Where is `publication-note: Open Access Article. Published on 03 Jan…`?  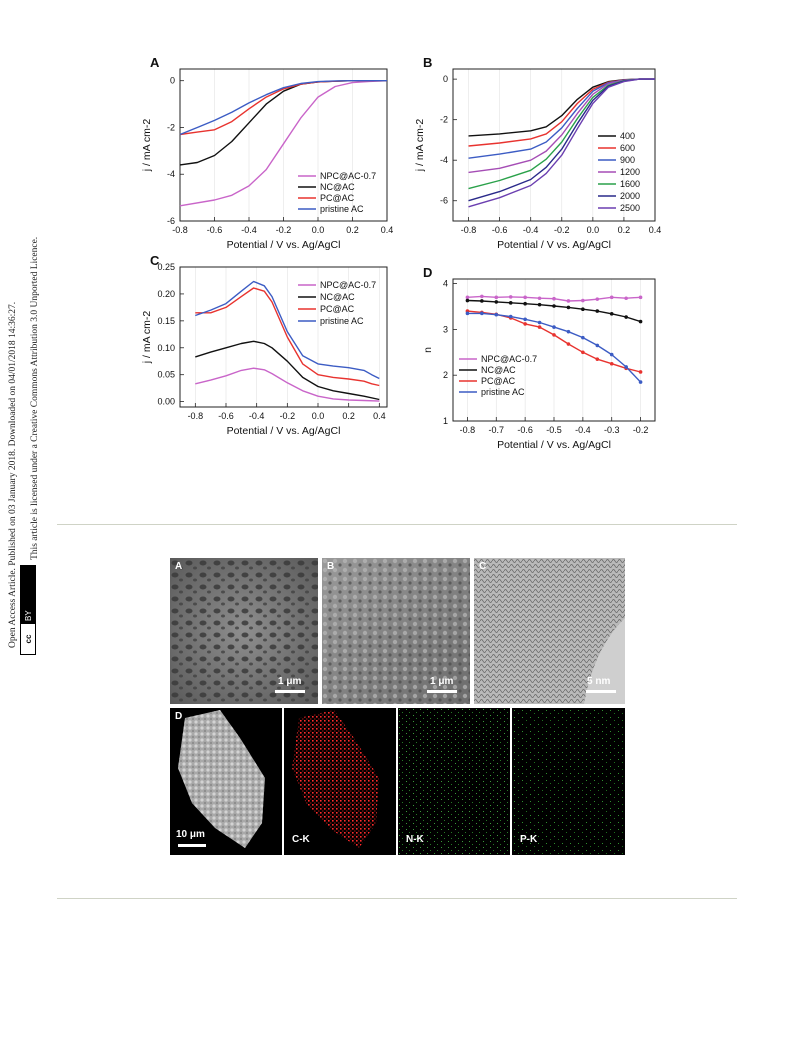
publication-note: Open Access Article. Published on 03 Jan… is located at coordinates (13, 474).